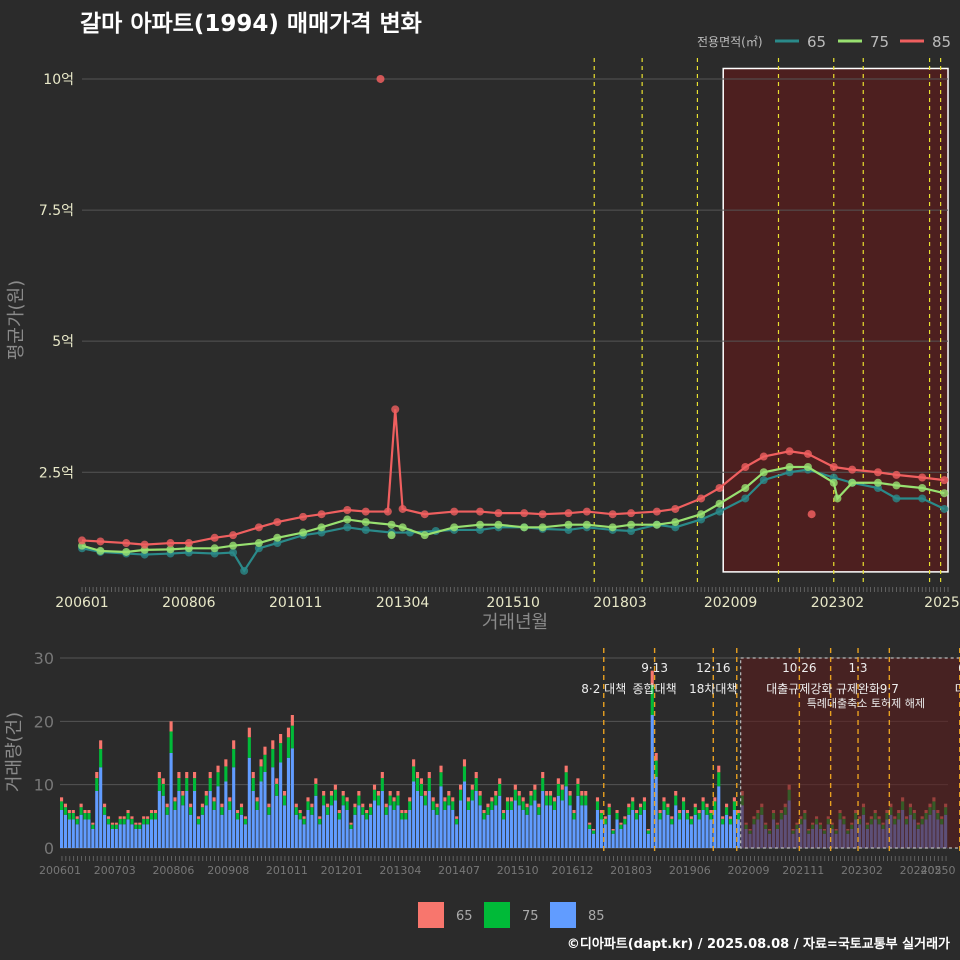 This screenshot has height=960, width=960. Describe the element at coordinates (730, 42) in the screenshot. I see `legend-title: 전용면적(㎡)` at that location.